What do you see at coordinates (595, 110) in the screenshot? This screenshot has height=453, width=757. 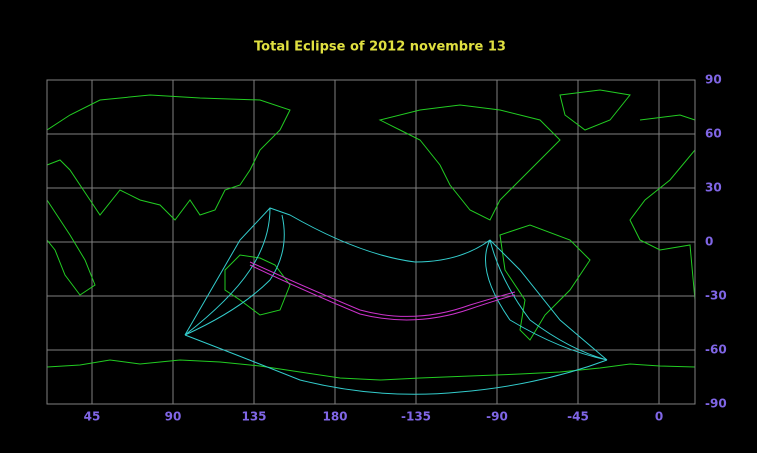 I see `greenland-coast` at bounding box center [595, 110].